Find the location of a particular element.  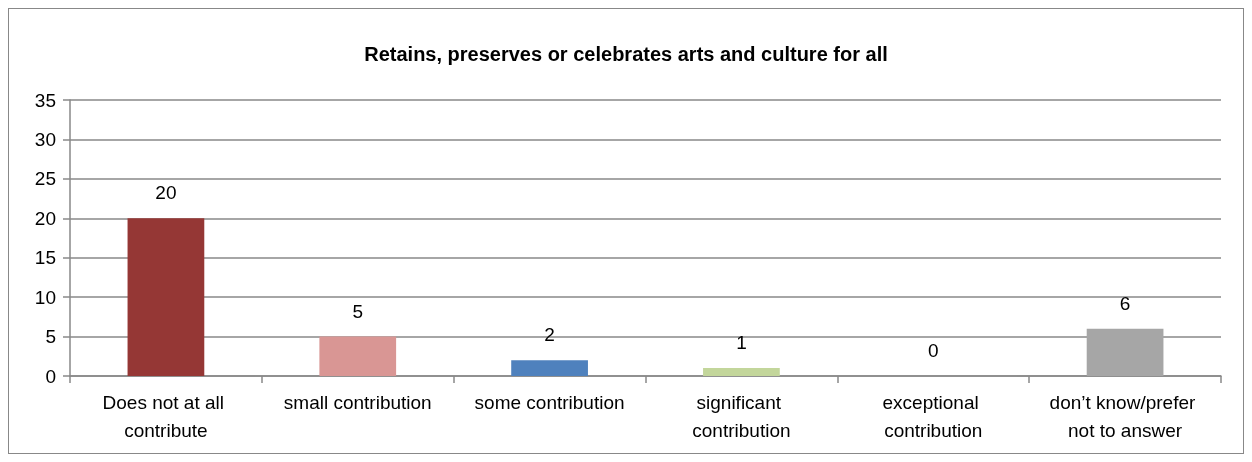

data-label: 5 is located at coordinates (358, 311).